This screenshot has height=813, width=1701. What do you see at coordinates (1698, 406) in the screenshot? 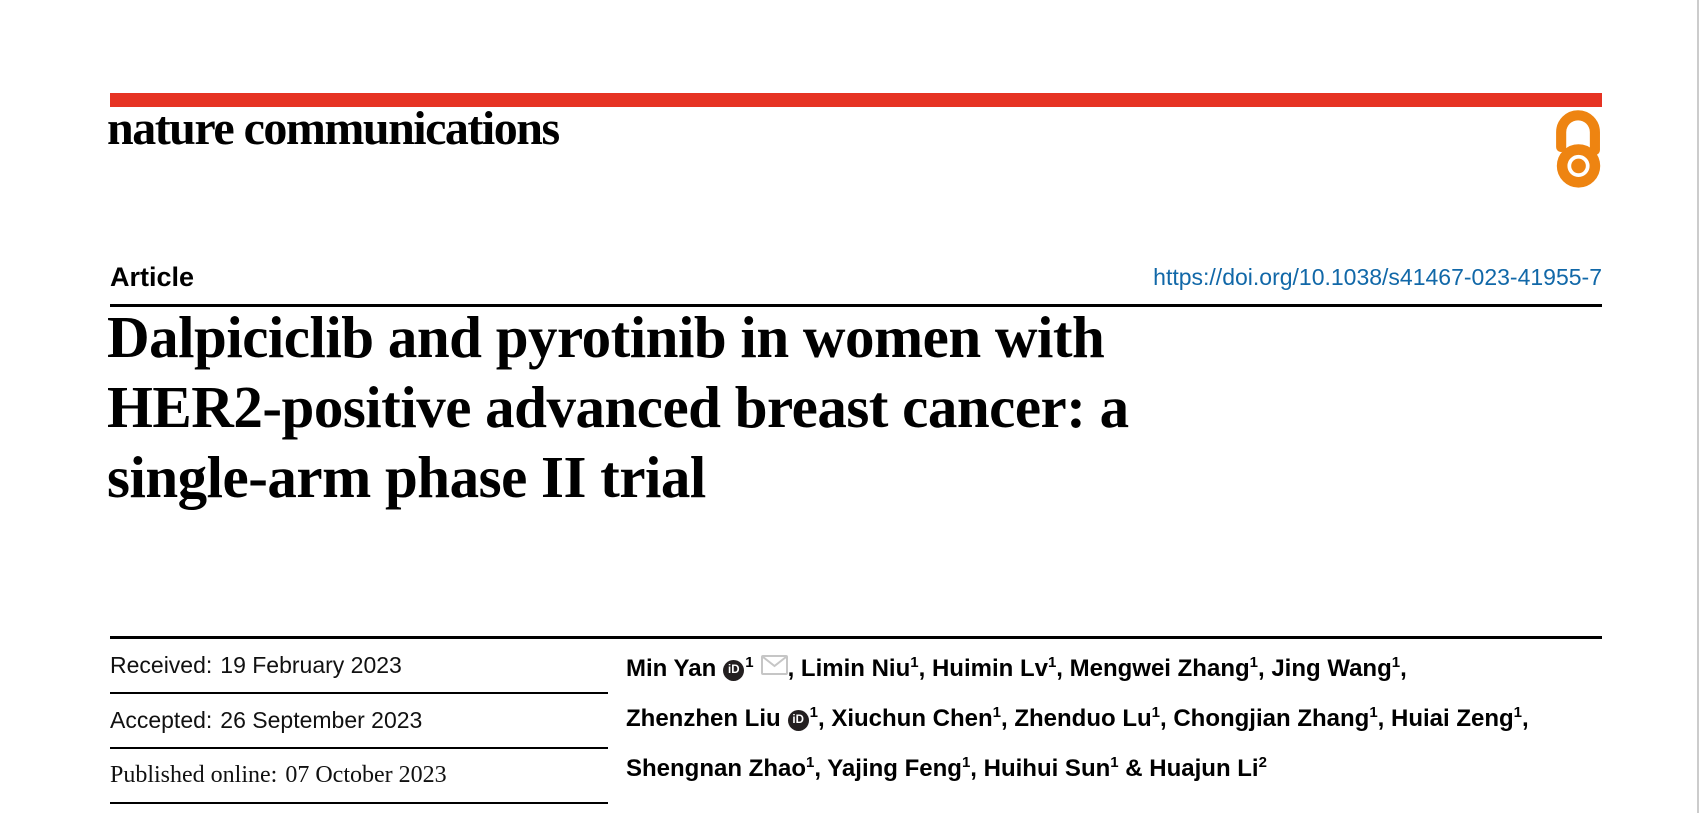
I see `page-edge-line` at bounding box center [1698, 406].